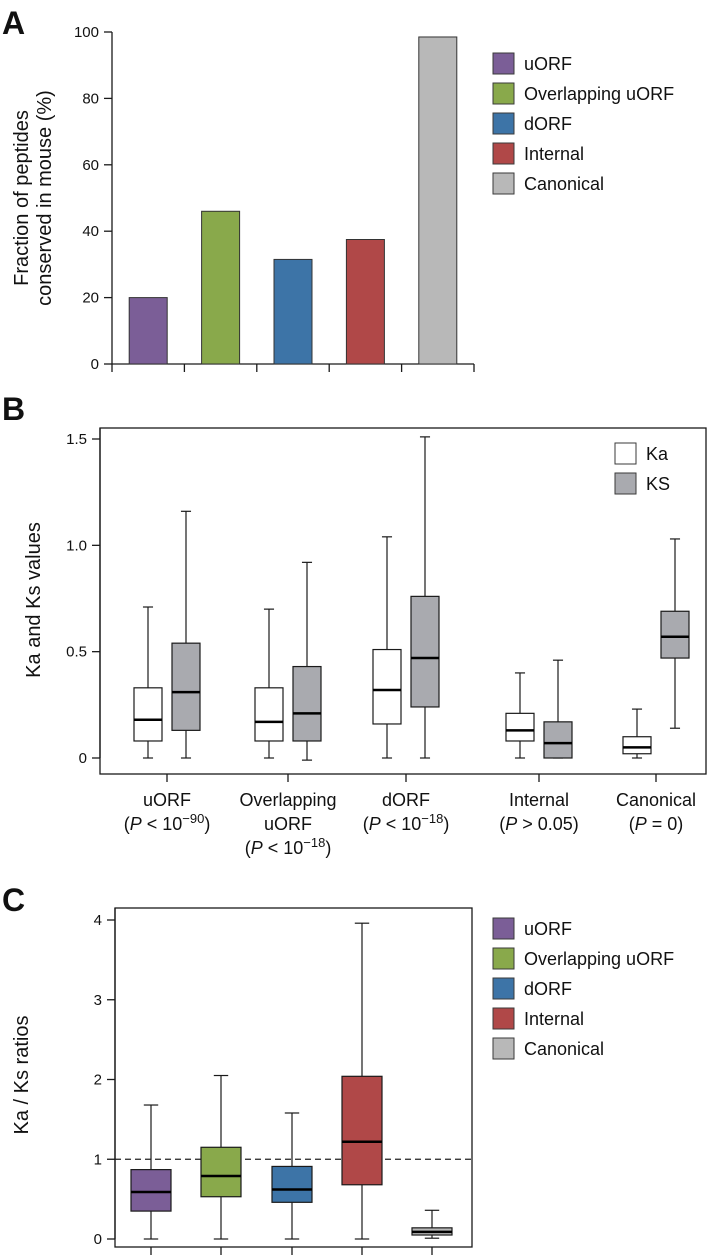 The height and width of the screenshot is (1259, 708). Describe the element at coordinates (387, 686) in the screenshot. I see `panel-b-ka-box-3-box` at that location.